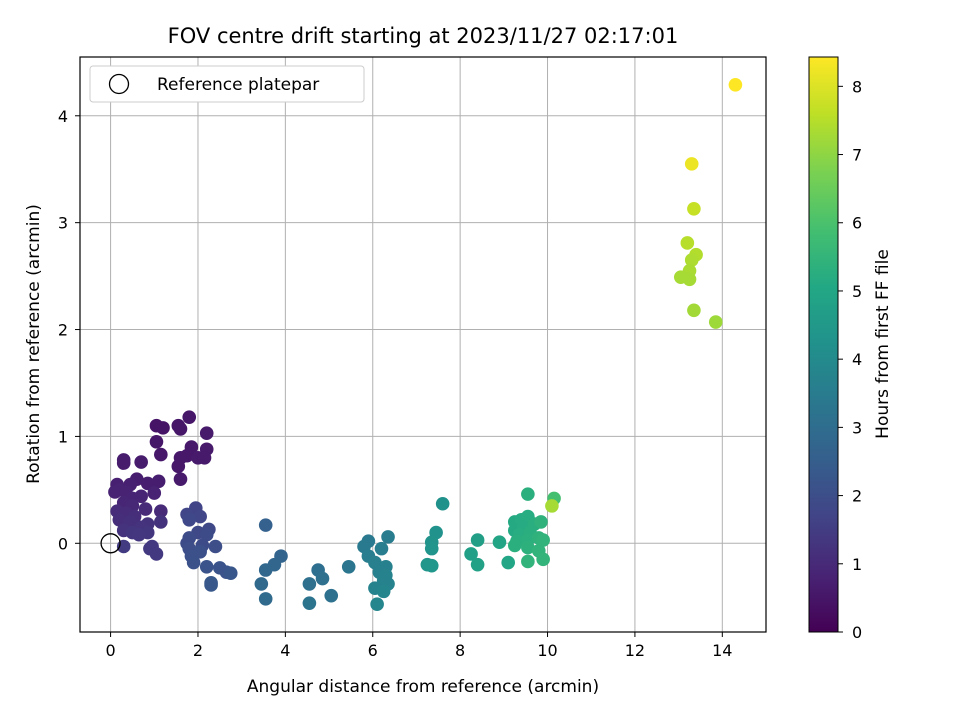  Describe the element at coordinates (857, 427) in the screenshot. I see `colorbar-tick-label: 3` at that location.